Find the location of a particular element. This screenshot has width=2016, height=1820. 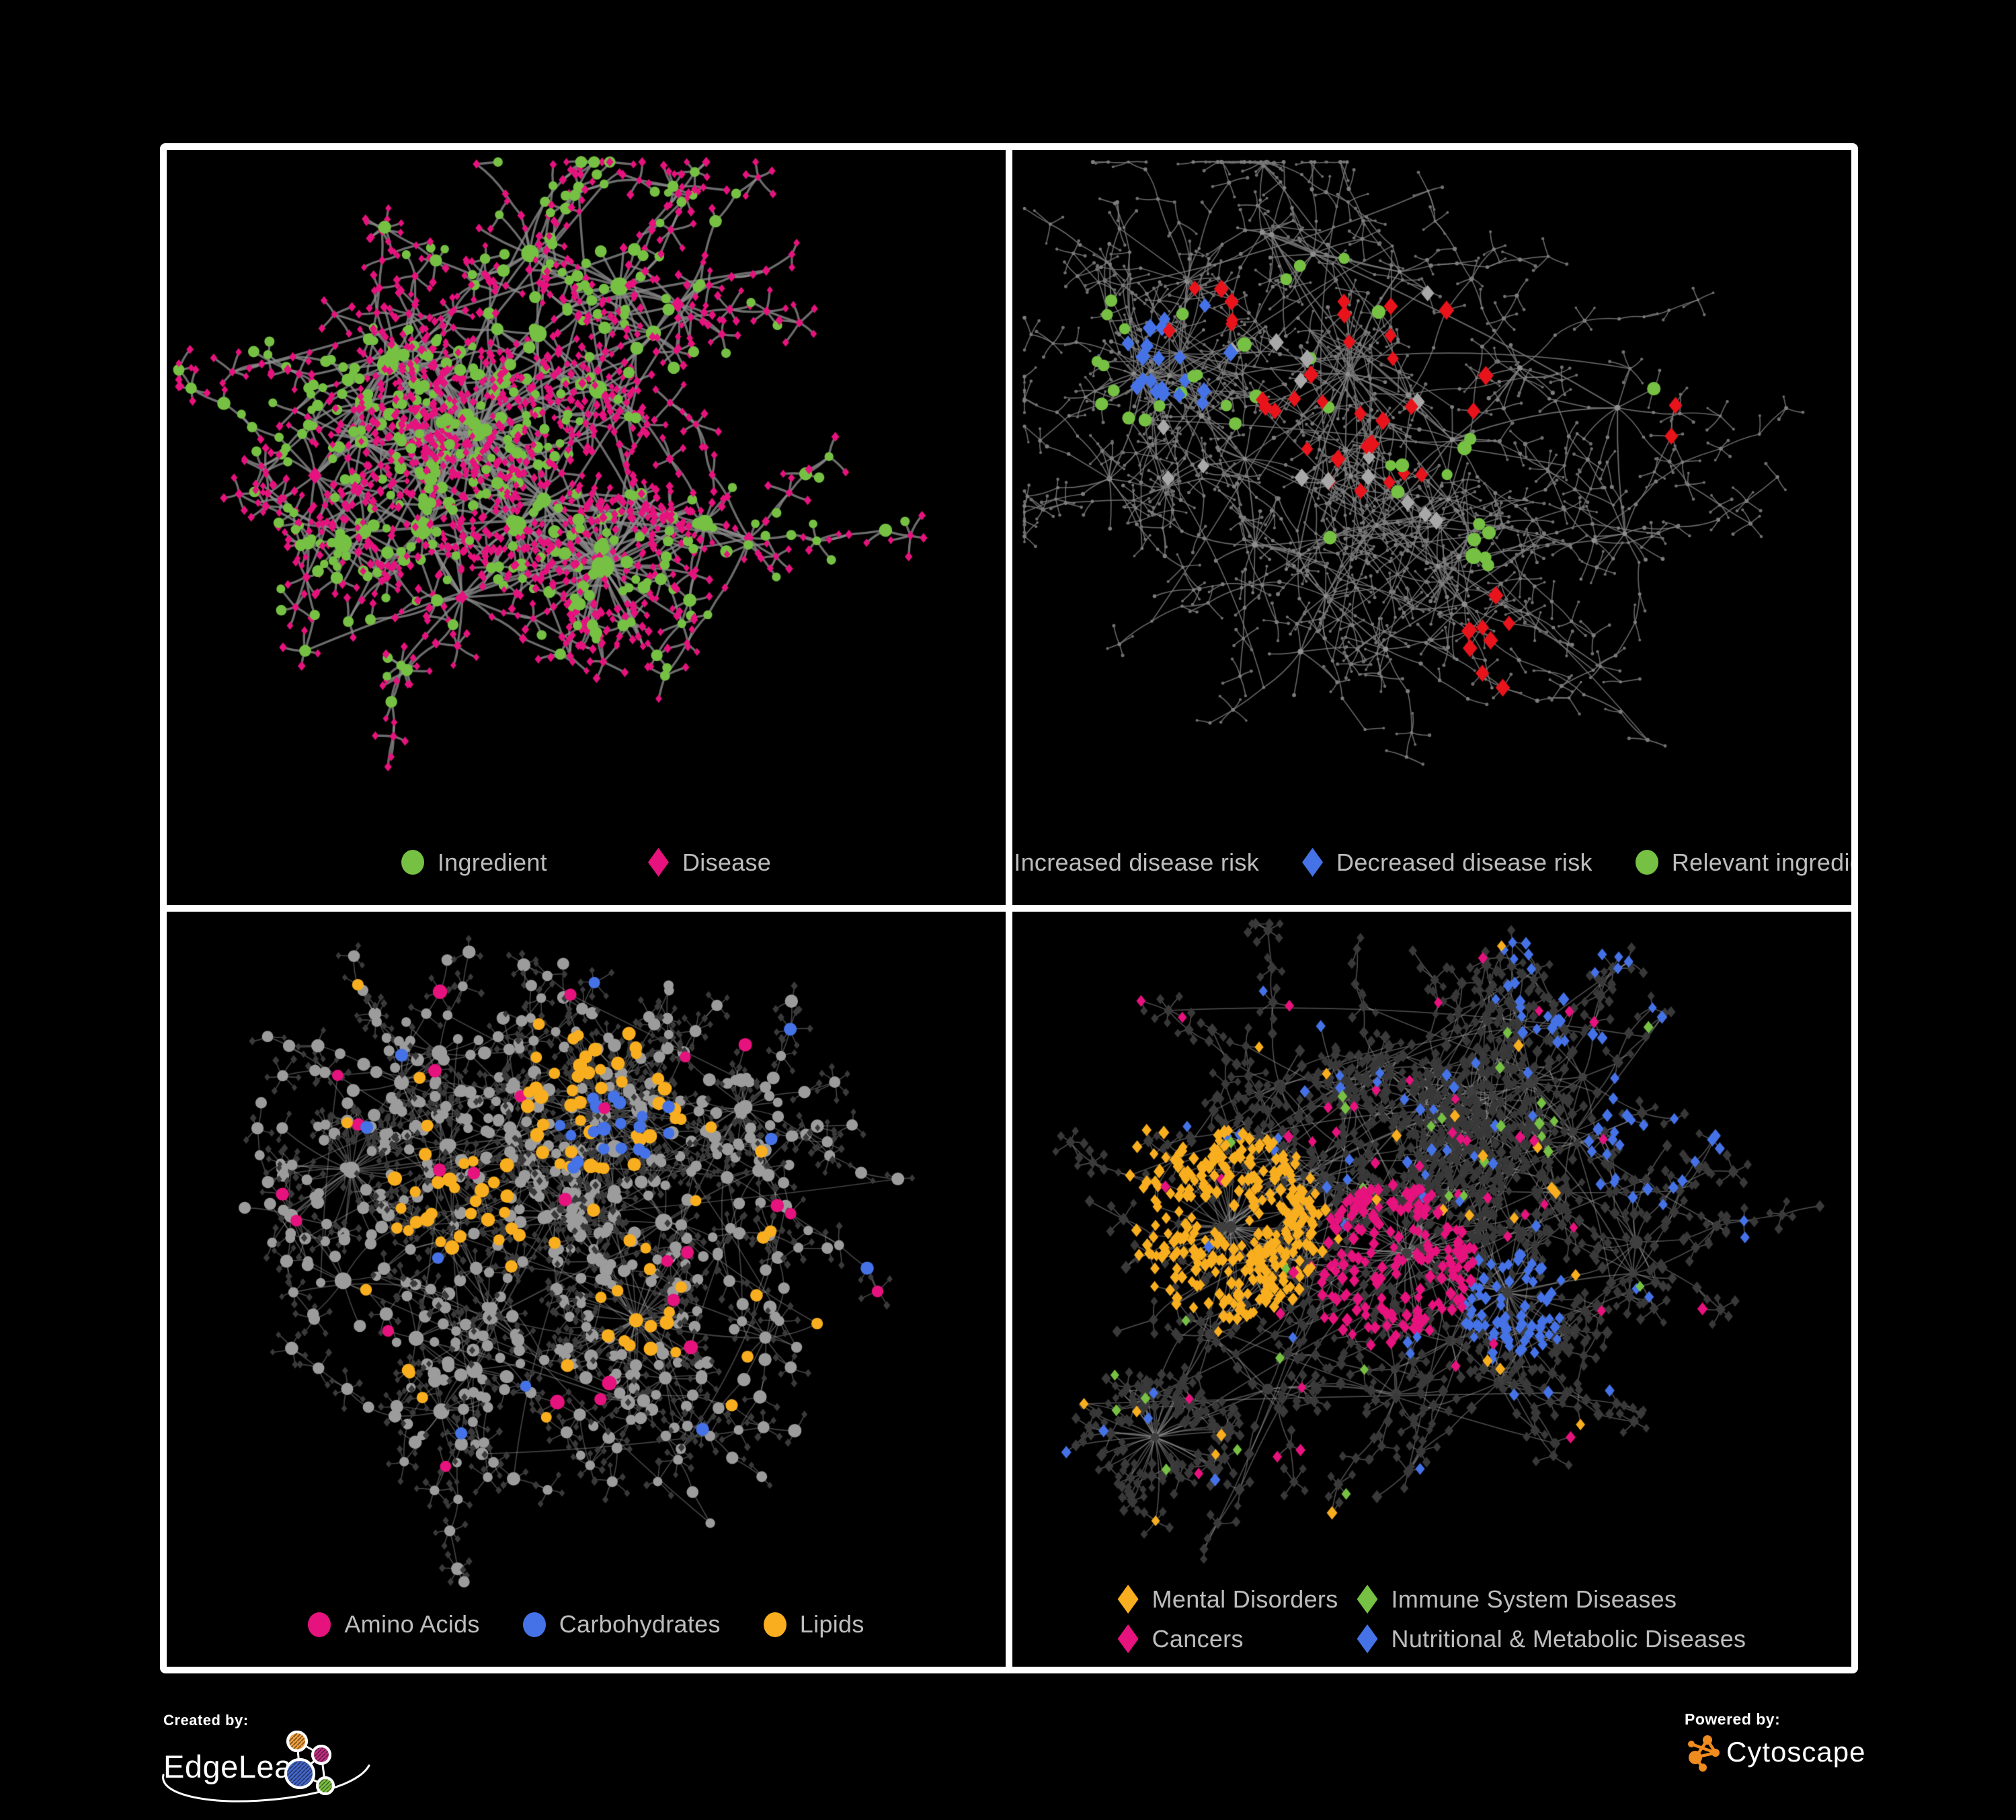

disease-diamond-marker is located at coordinates (658, 862).